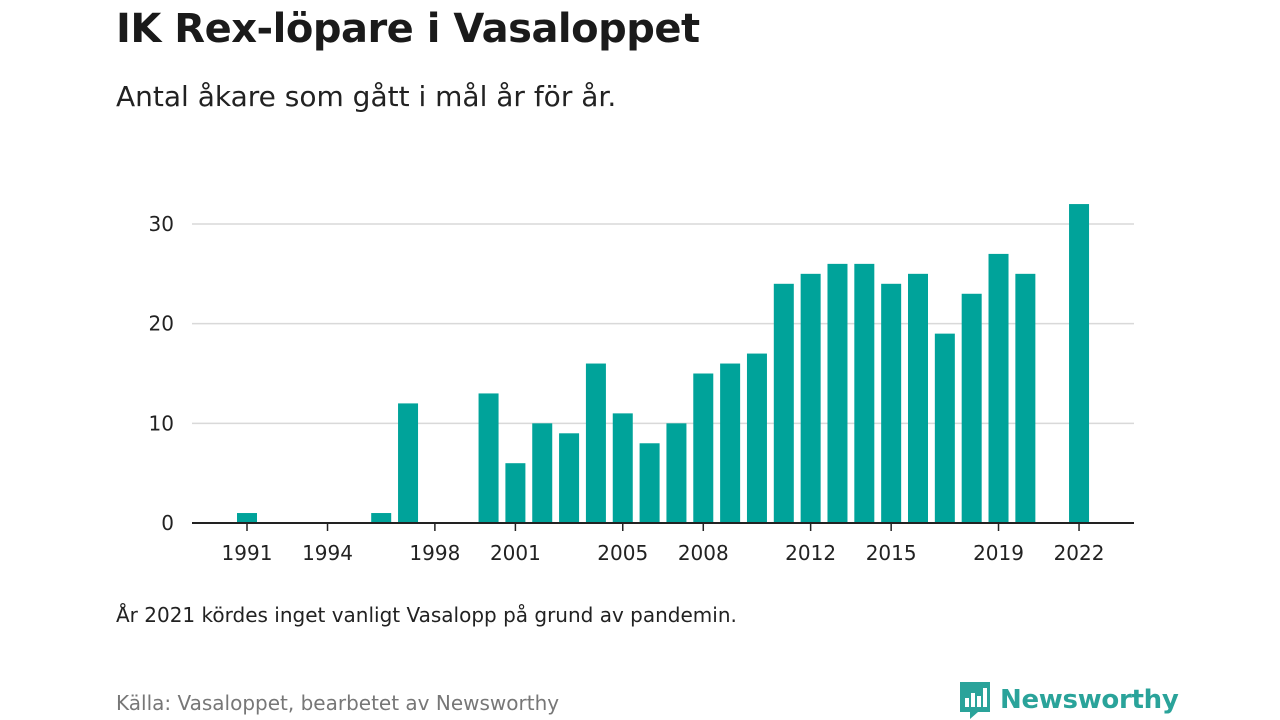 The image size is (1280, 720). What do you see at coordinates (756, 438) in the screenshot?
I see `bar-2010` at bounding box center [756, 438].